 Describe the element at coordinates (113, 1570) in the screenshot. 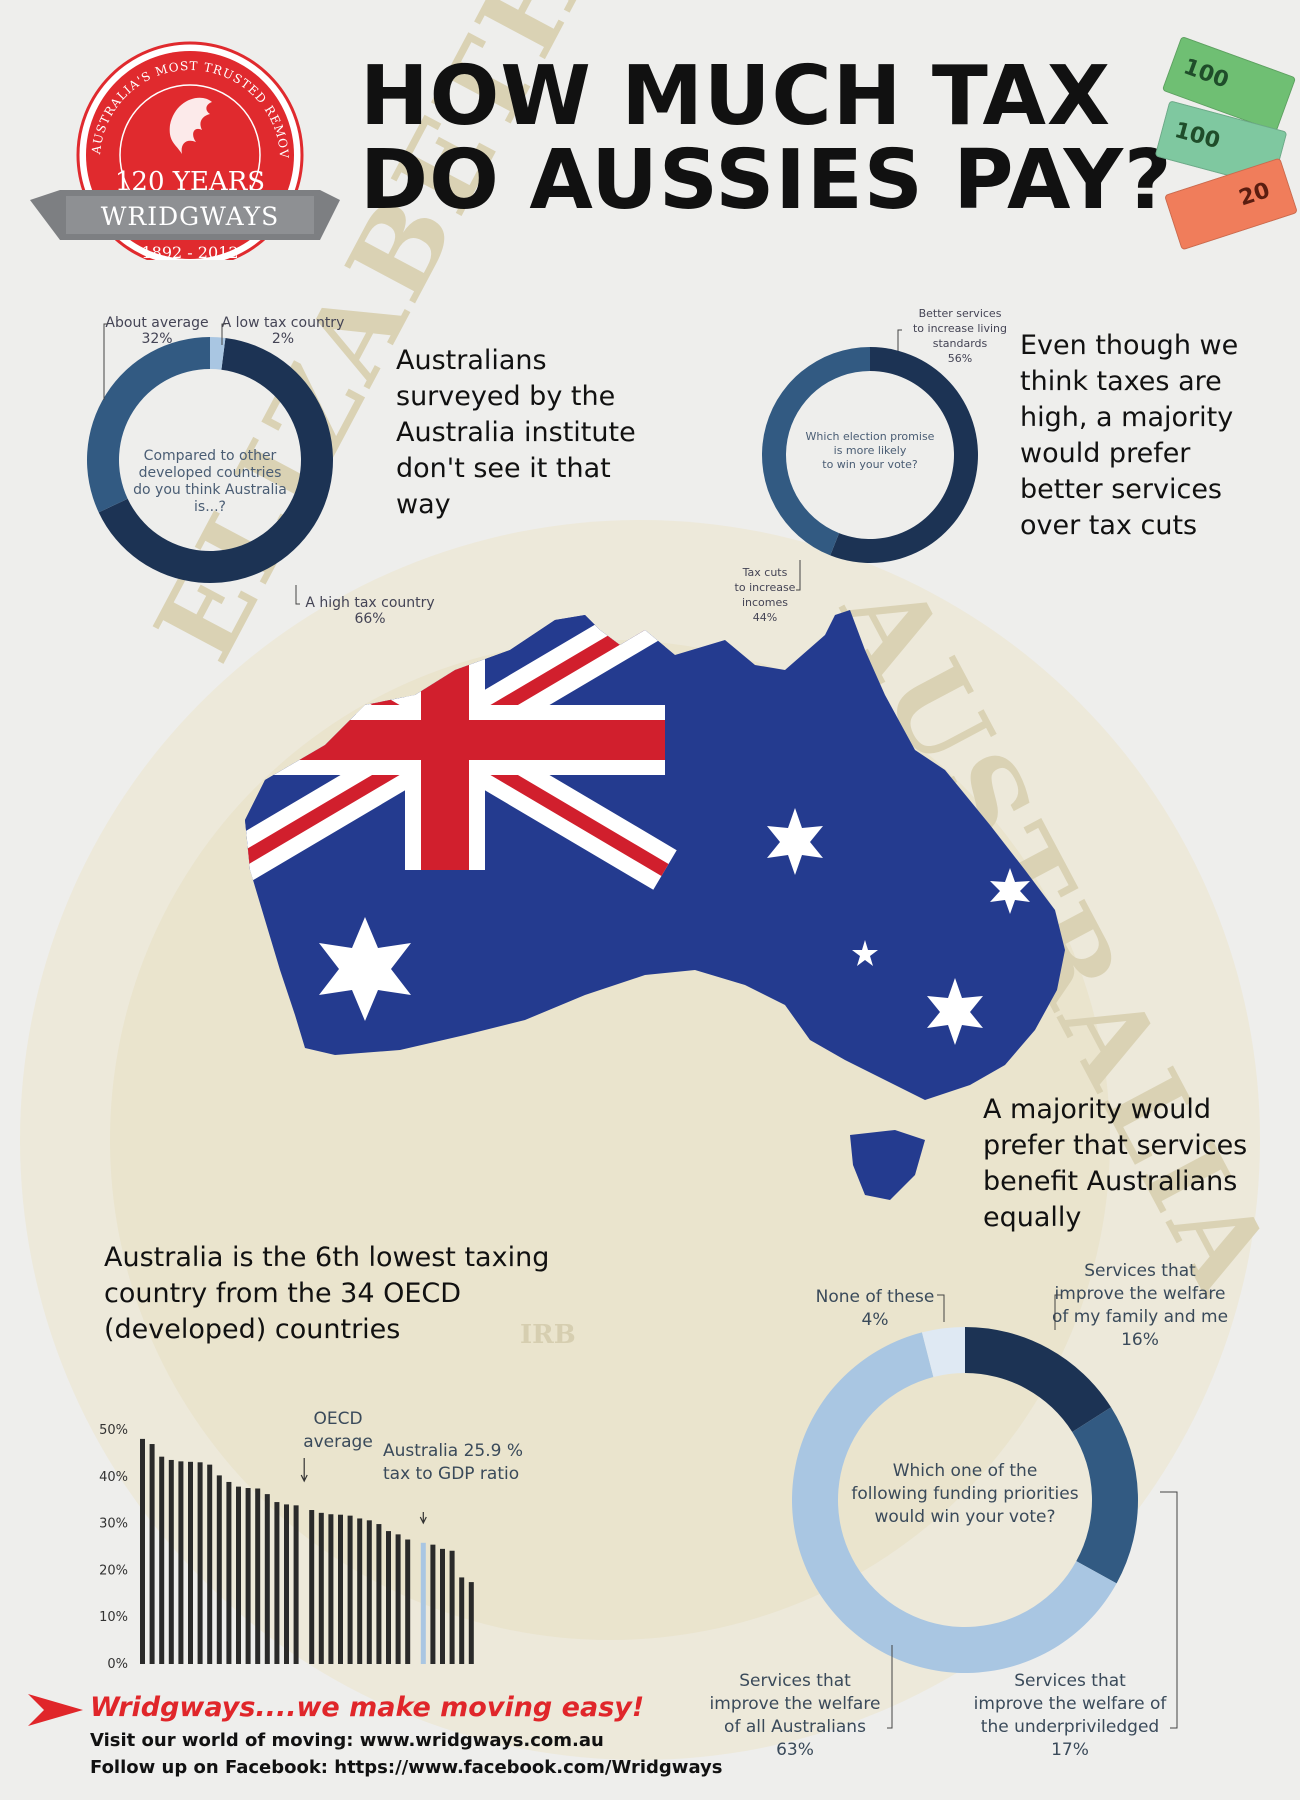

I see `y-tick-label: 20%` at that location.